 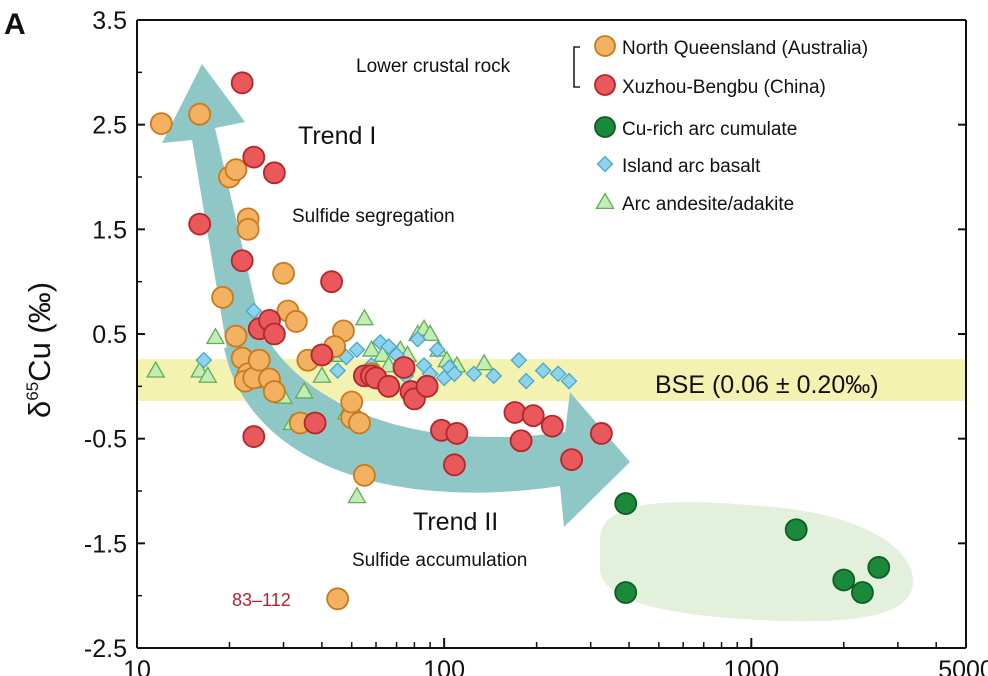 What do you see at coordinates (39, 332) in the screenshot?
I see `y-axis-label-rest: Cu (‰)` at bounding box center [39, 332].